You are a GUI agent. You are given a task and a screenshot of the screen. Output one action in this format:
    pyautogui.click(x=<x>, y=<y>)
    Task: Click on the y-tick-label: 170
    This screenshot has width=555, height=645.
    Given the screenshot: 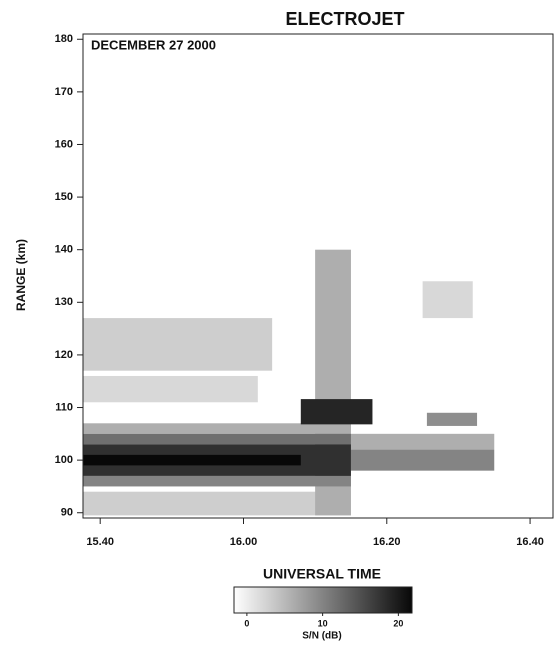 What is the action you would take?
    pyautogui.click(x=64, y=92)
    